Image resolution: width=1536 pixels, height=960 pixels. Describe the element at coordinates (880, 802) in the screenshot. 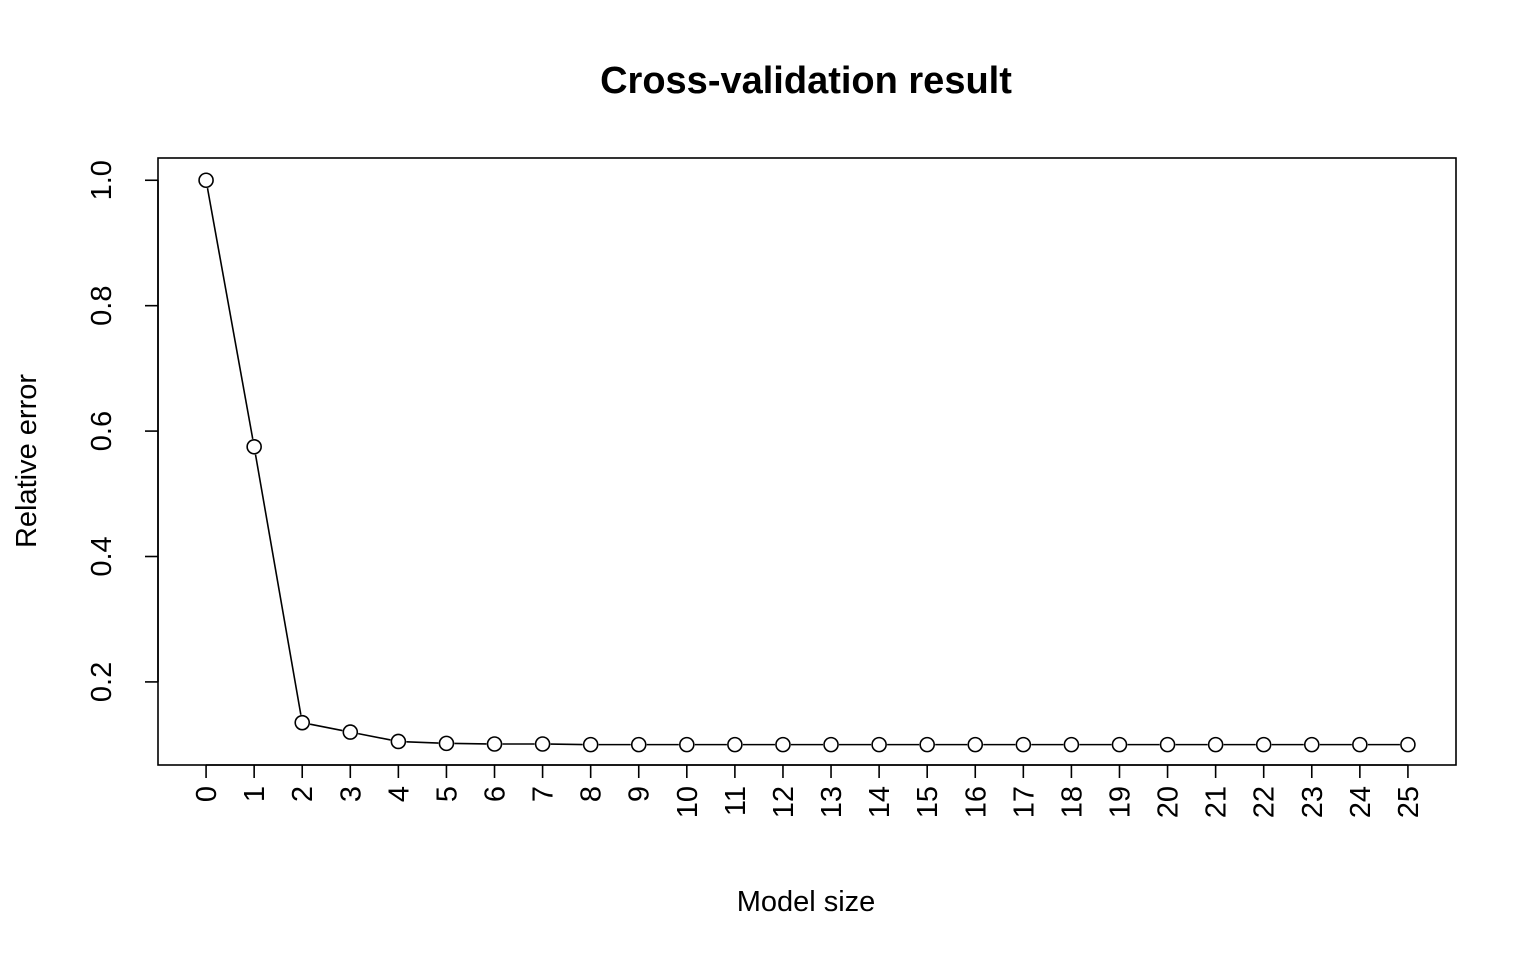

I see `x-tick-label: 14` at that location.